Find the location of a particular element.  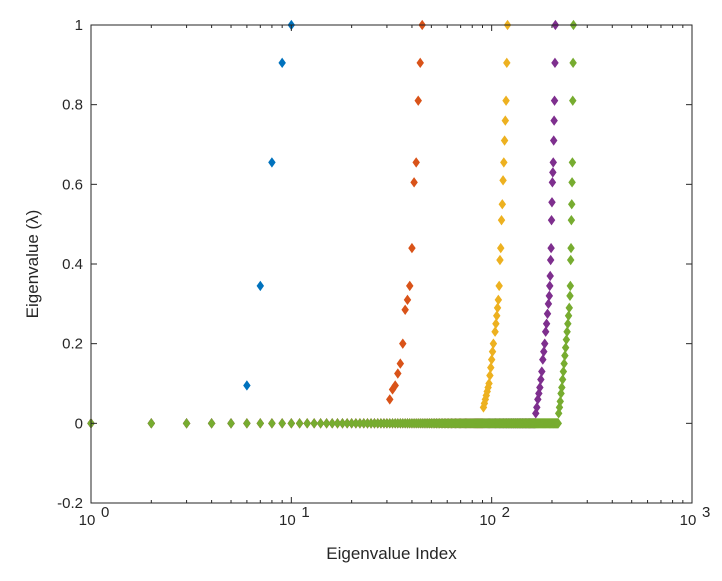

y-tick-label: 1 is located at coordinates (79, 25).